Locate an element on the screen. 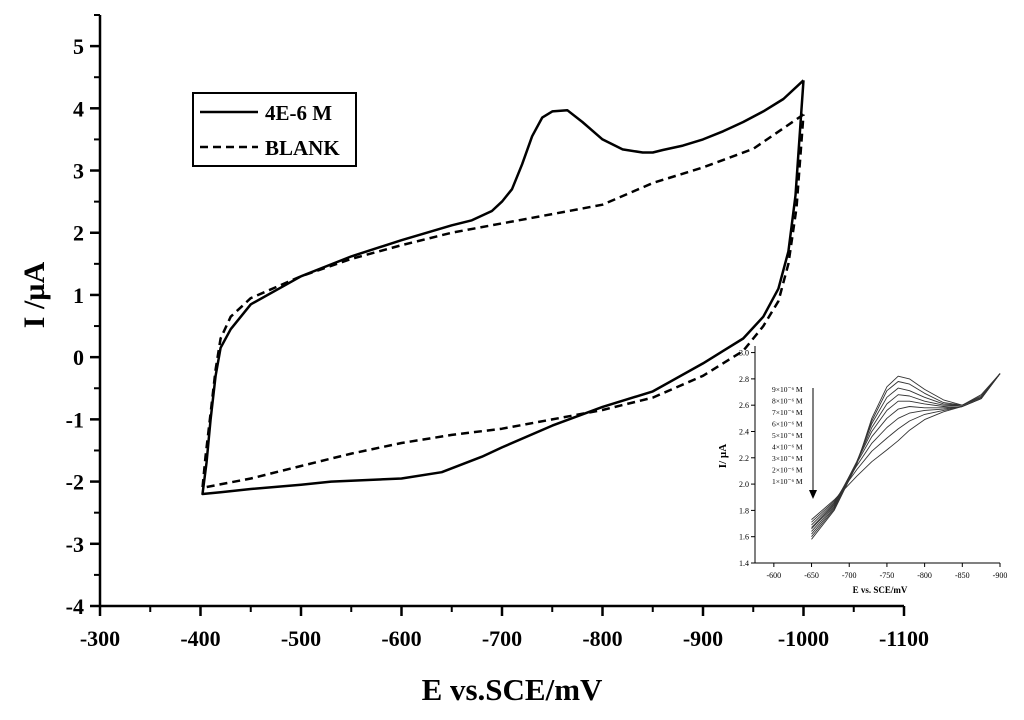  inset-x-tick-label: -900 is located at coordinates (1000, 575).